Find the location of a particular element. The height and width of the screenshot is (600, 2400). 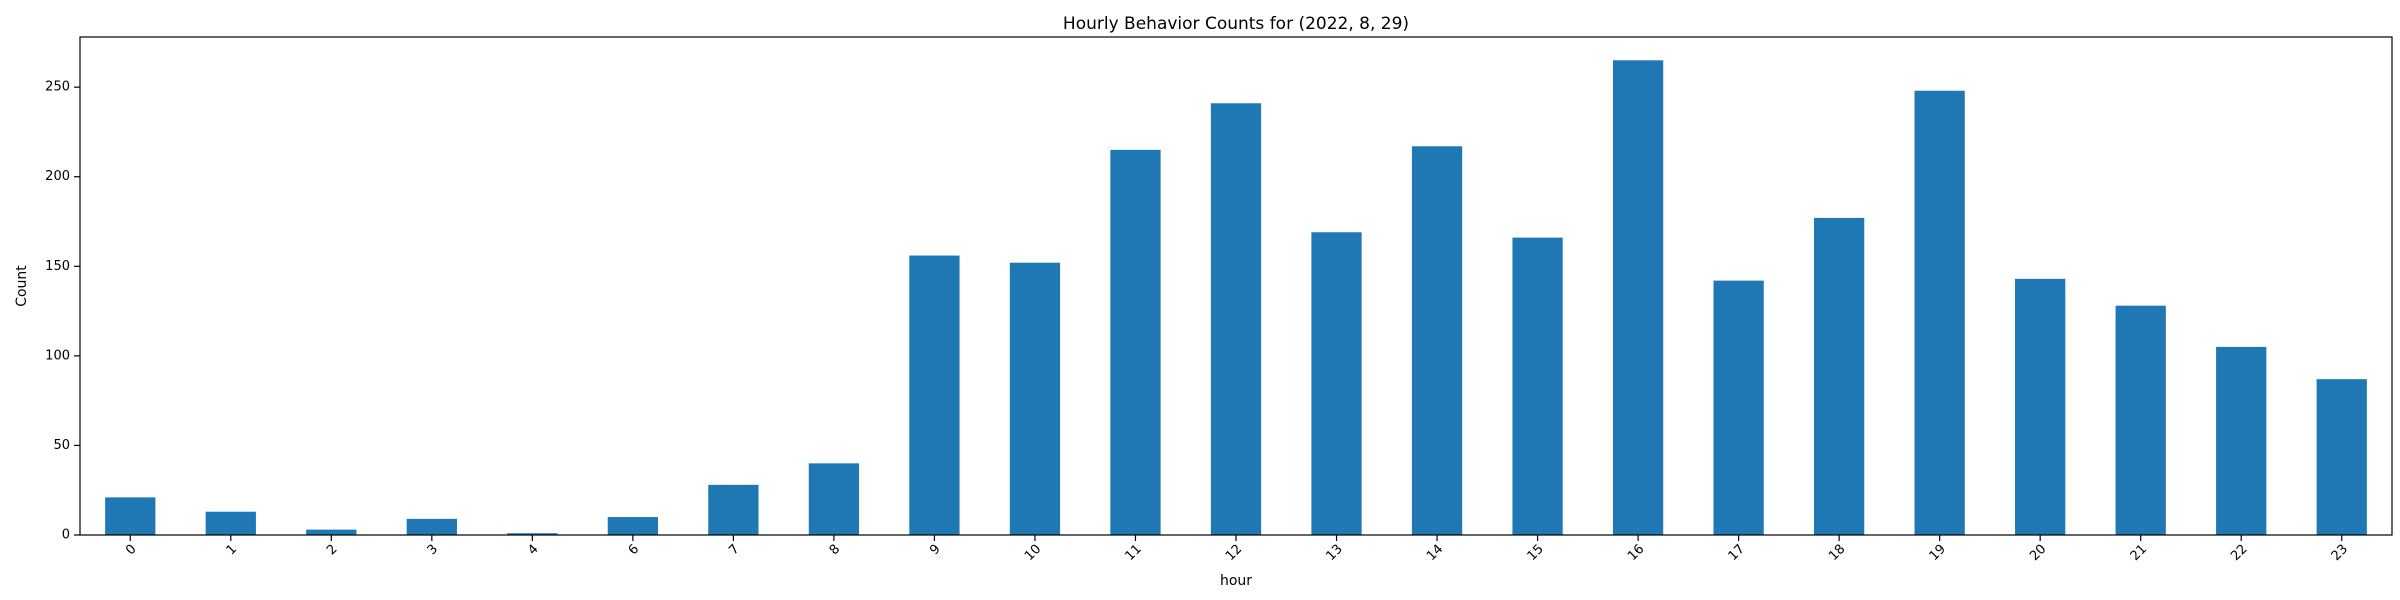

y-axis: 0 50 100 150 200 250 is located at coordinates (62, 311).